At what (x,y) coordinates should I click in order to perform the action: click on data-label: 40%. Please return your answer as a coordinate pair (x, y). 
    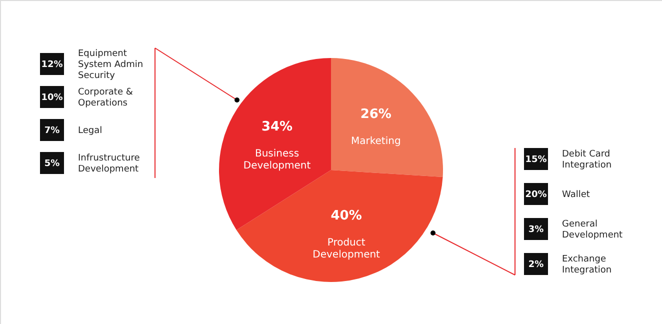
    Looking at the image, I should click on (346, 216).